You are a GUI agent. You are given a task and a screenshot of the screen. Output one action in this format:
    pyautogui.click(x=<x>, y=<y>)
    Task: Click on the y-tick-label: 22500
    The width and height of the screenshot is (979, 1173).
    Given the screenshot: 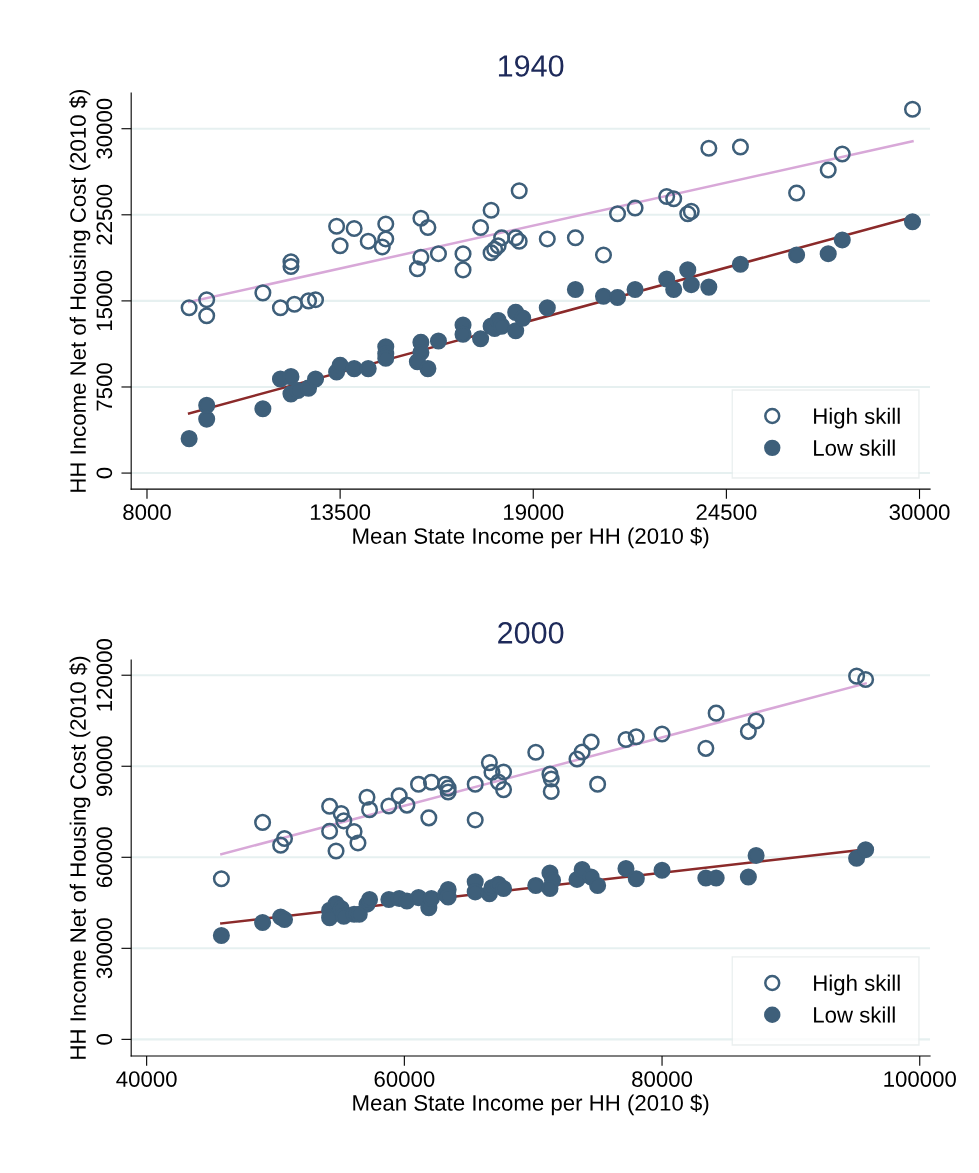 What is the action you would take?
    pyautogui.click(x=104, y=214)
    